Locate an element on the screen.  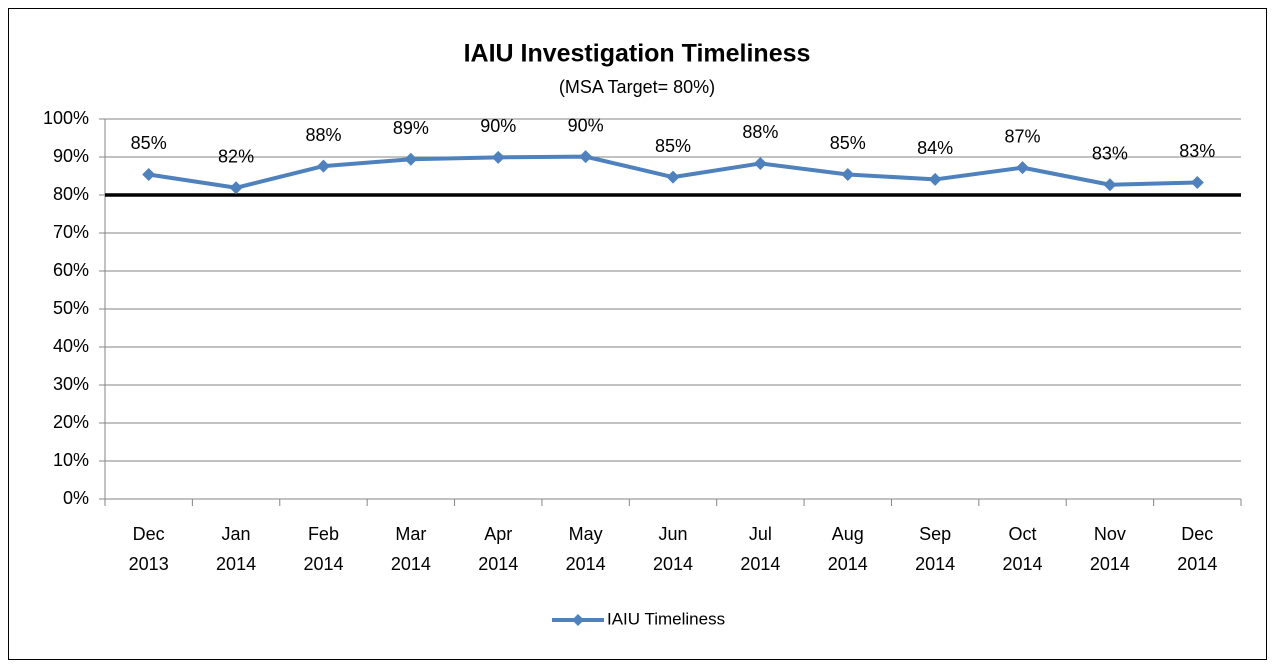
y-tick-label: 70% is located at coordinates (71, 232).